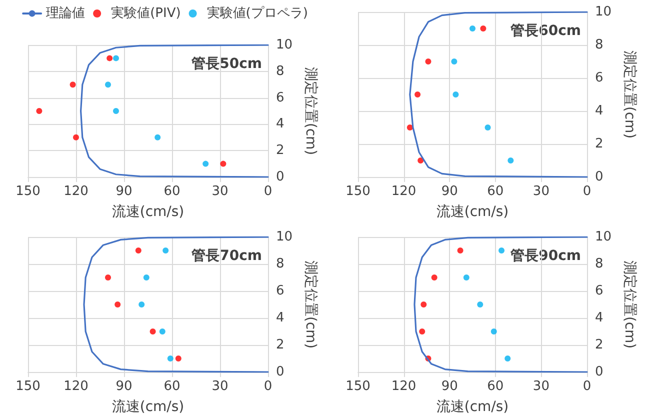  Describe the element at coordinates (546, 31) in the screenshot. I see `annotation: 管長60cm` at that location.